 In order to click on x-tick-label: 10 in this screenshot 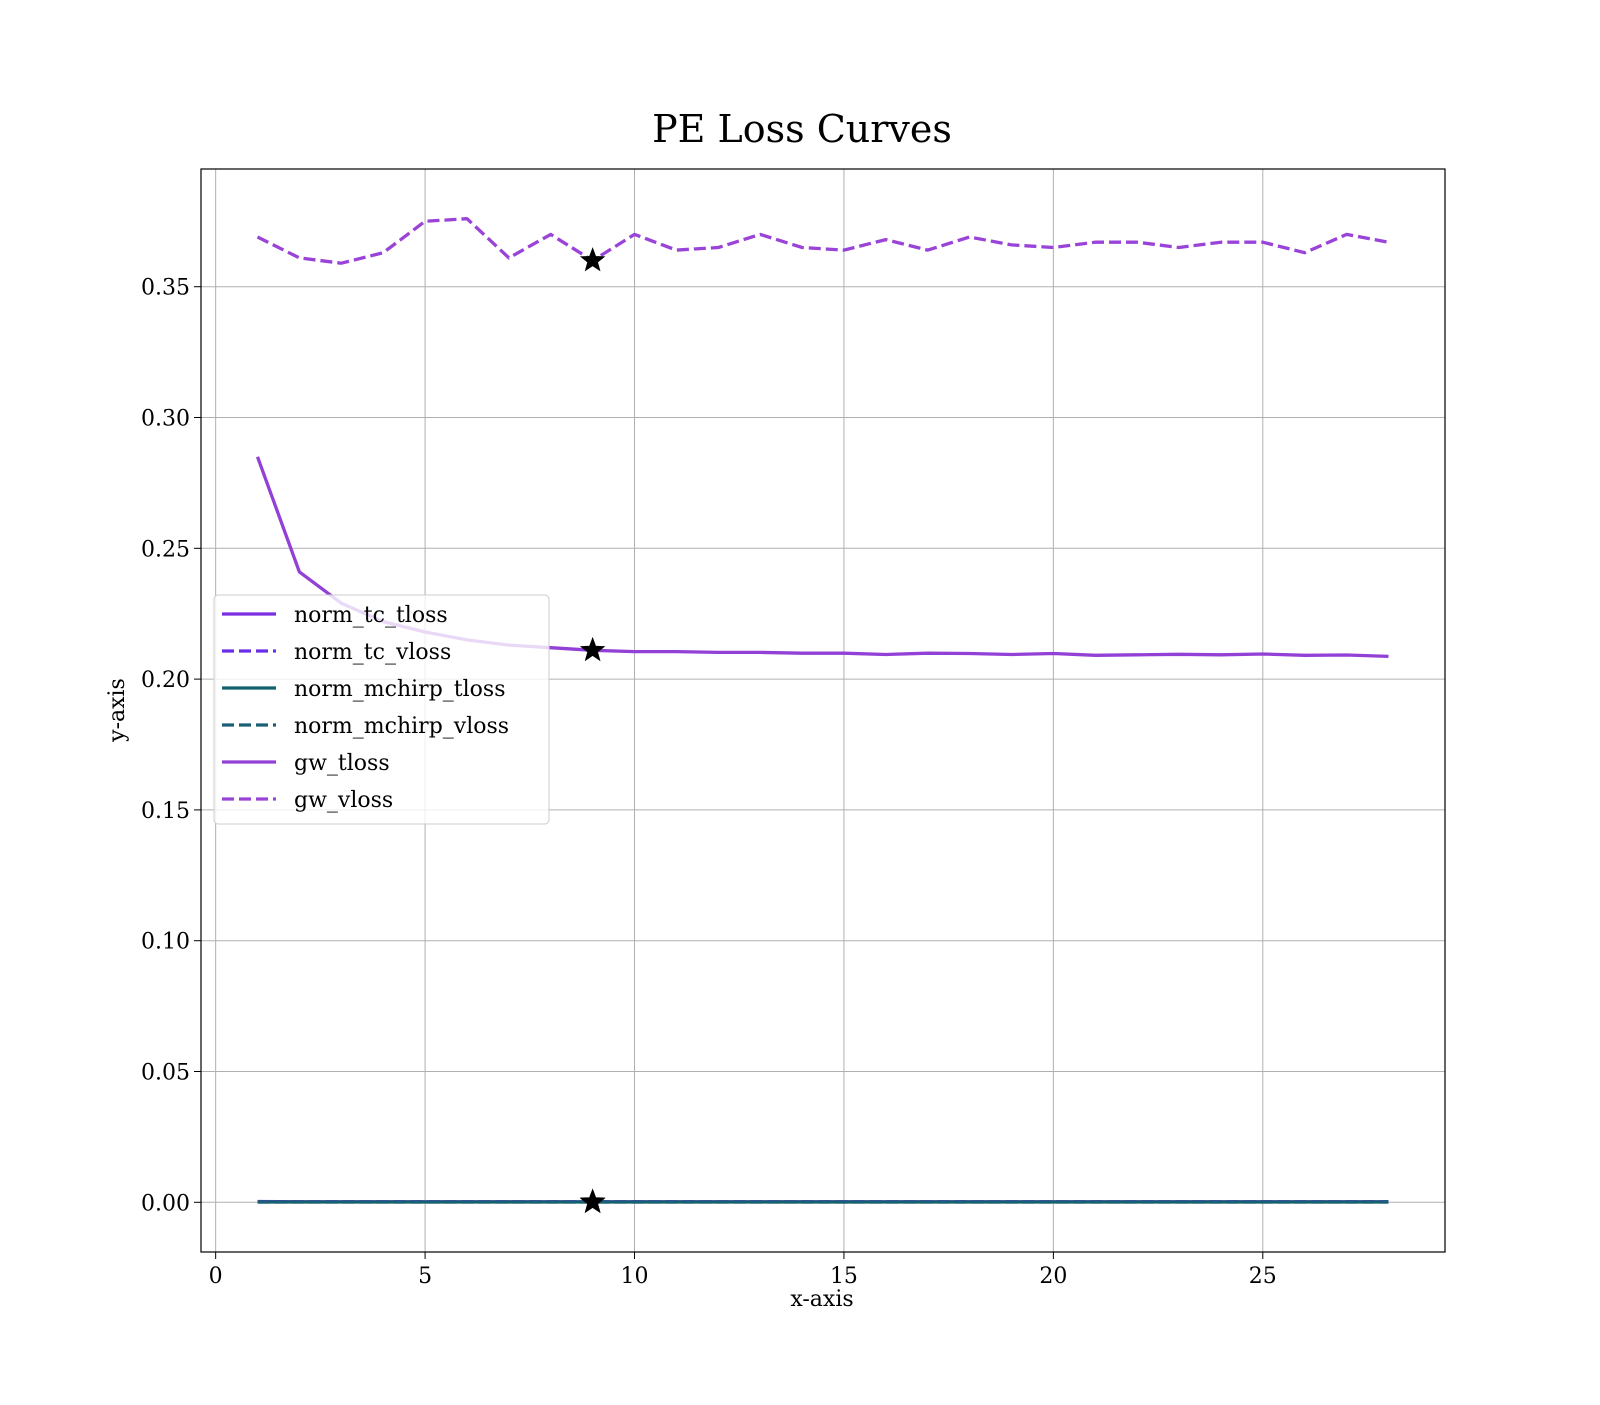, I will do `click(635, 1276)`.